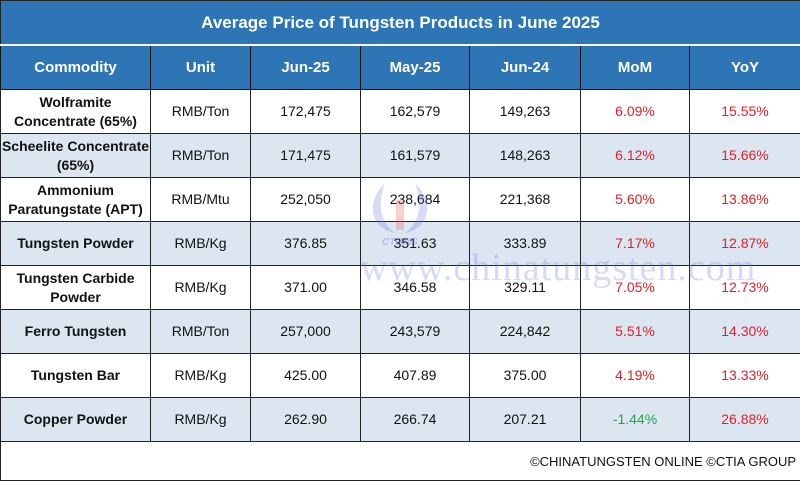  What do you see at coordinates (745, 332) in the screenshot?
I see `cell-yoy: 14.30%` at bounding box center [745, 332].